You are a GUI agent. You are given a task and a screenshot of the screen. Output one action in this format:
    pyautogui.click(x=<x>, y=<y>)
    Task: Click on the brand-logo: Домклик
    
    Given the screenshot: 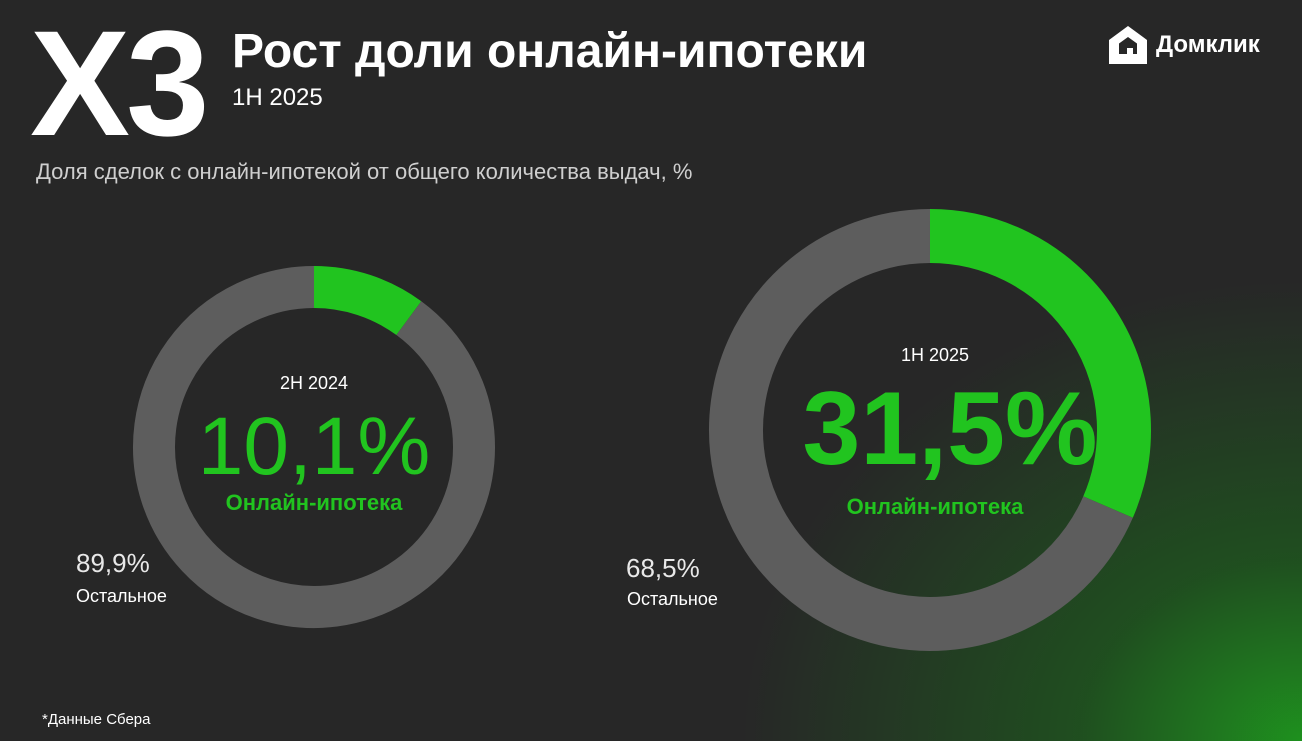 What is the action you would take?
    pyautogui.click(x=1183, y=45)
    